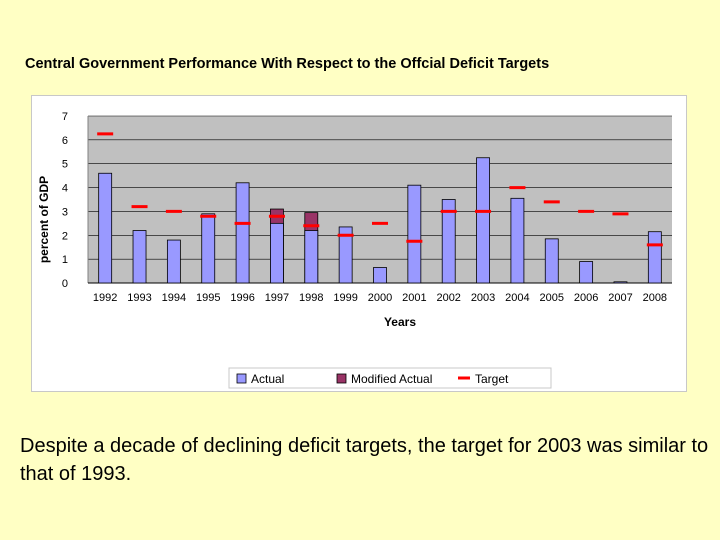 This screenshot has height=540, width=720. What do you see at coordinates (267, 379) in the screenshot?
I see `legend-label: Actual` at bounding box center [267, 379].